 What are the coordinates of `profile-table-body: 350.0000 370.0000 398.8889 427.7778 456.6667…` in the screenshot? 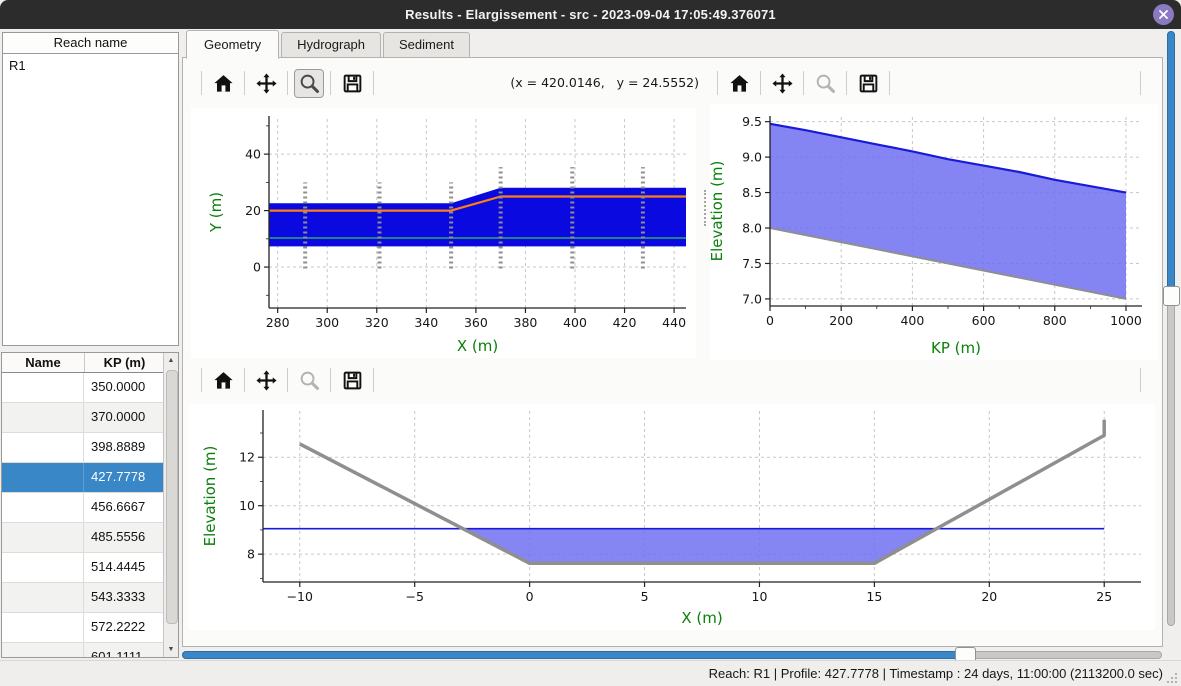 It's located at (90, 515).